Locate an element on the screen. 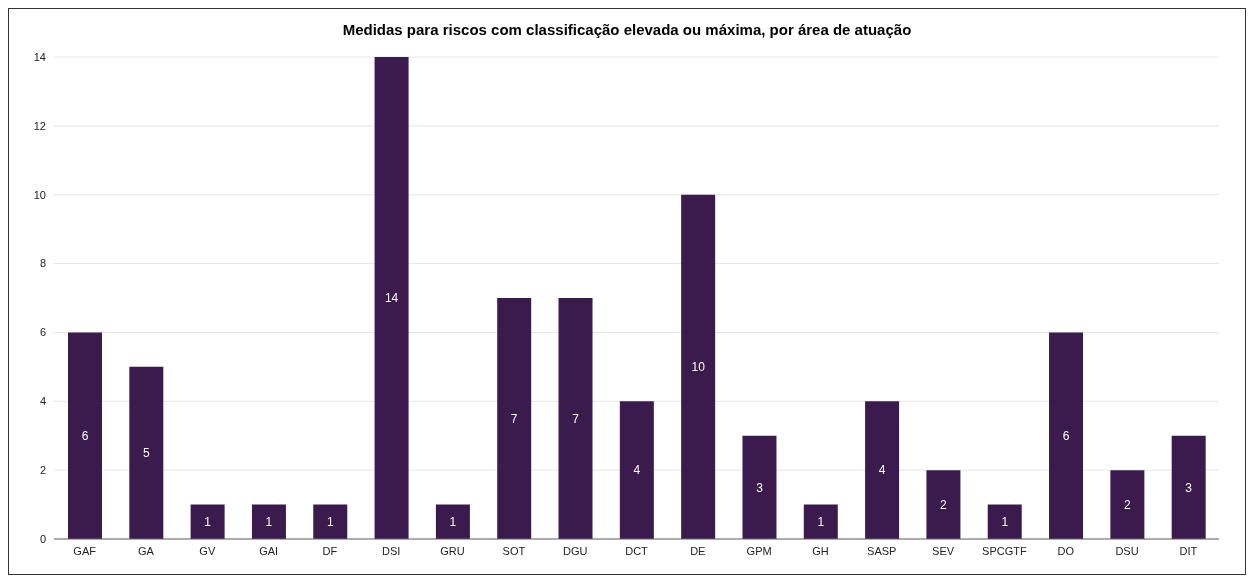 The width and height of the screenshot is (1260, 585). y-tick-label: 10 is located at coordinates (39, 194).